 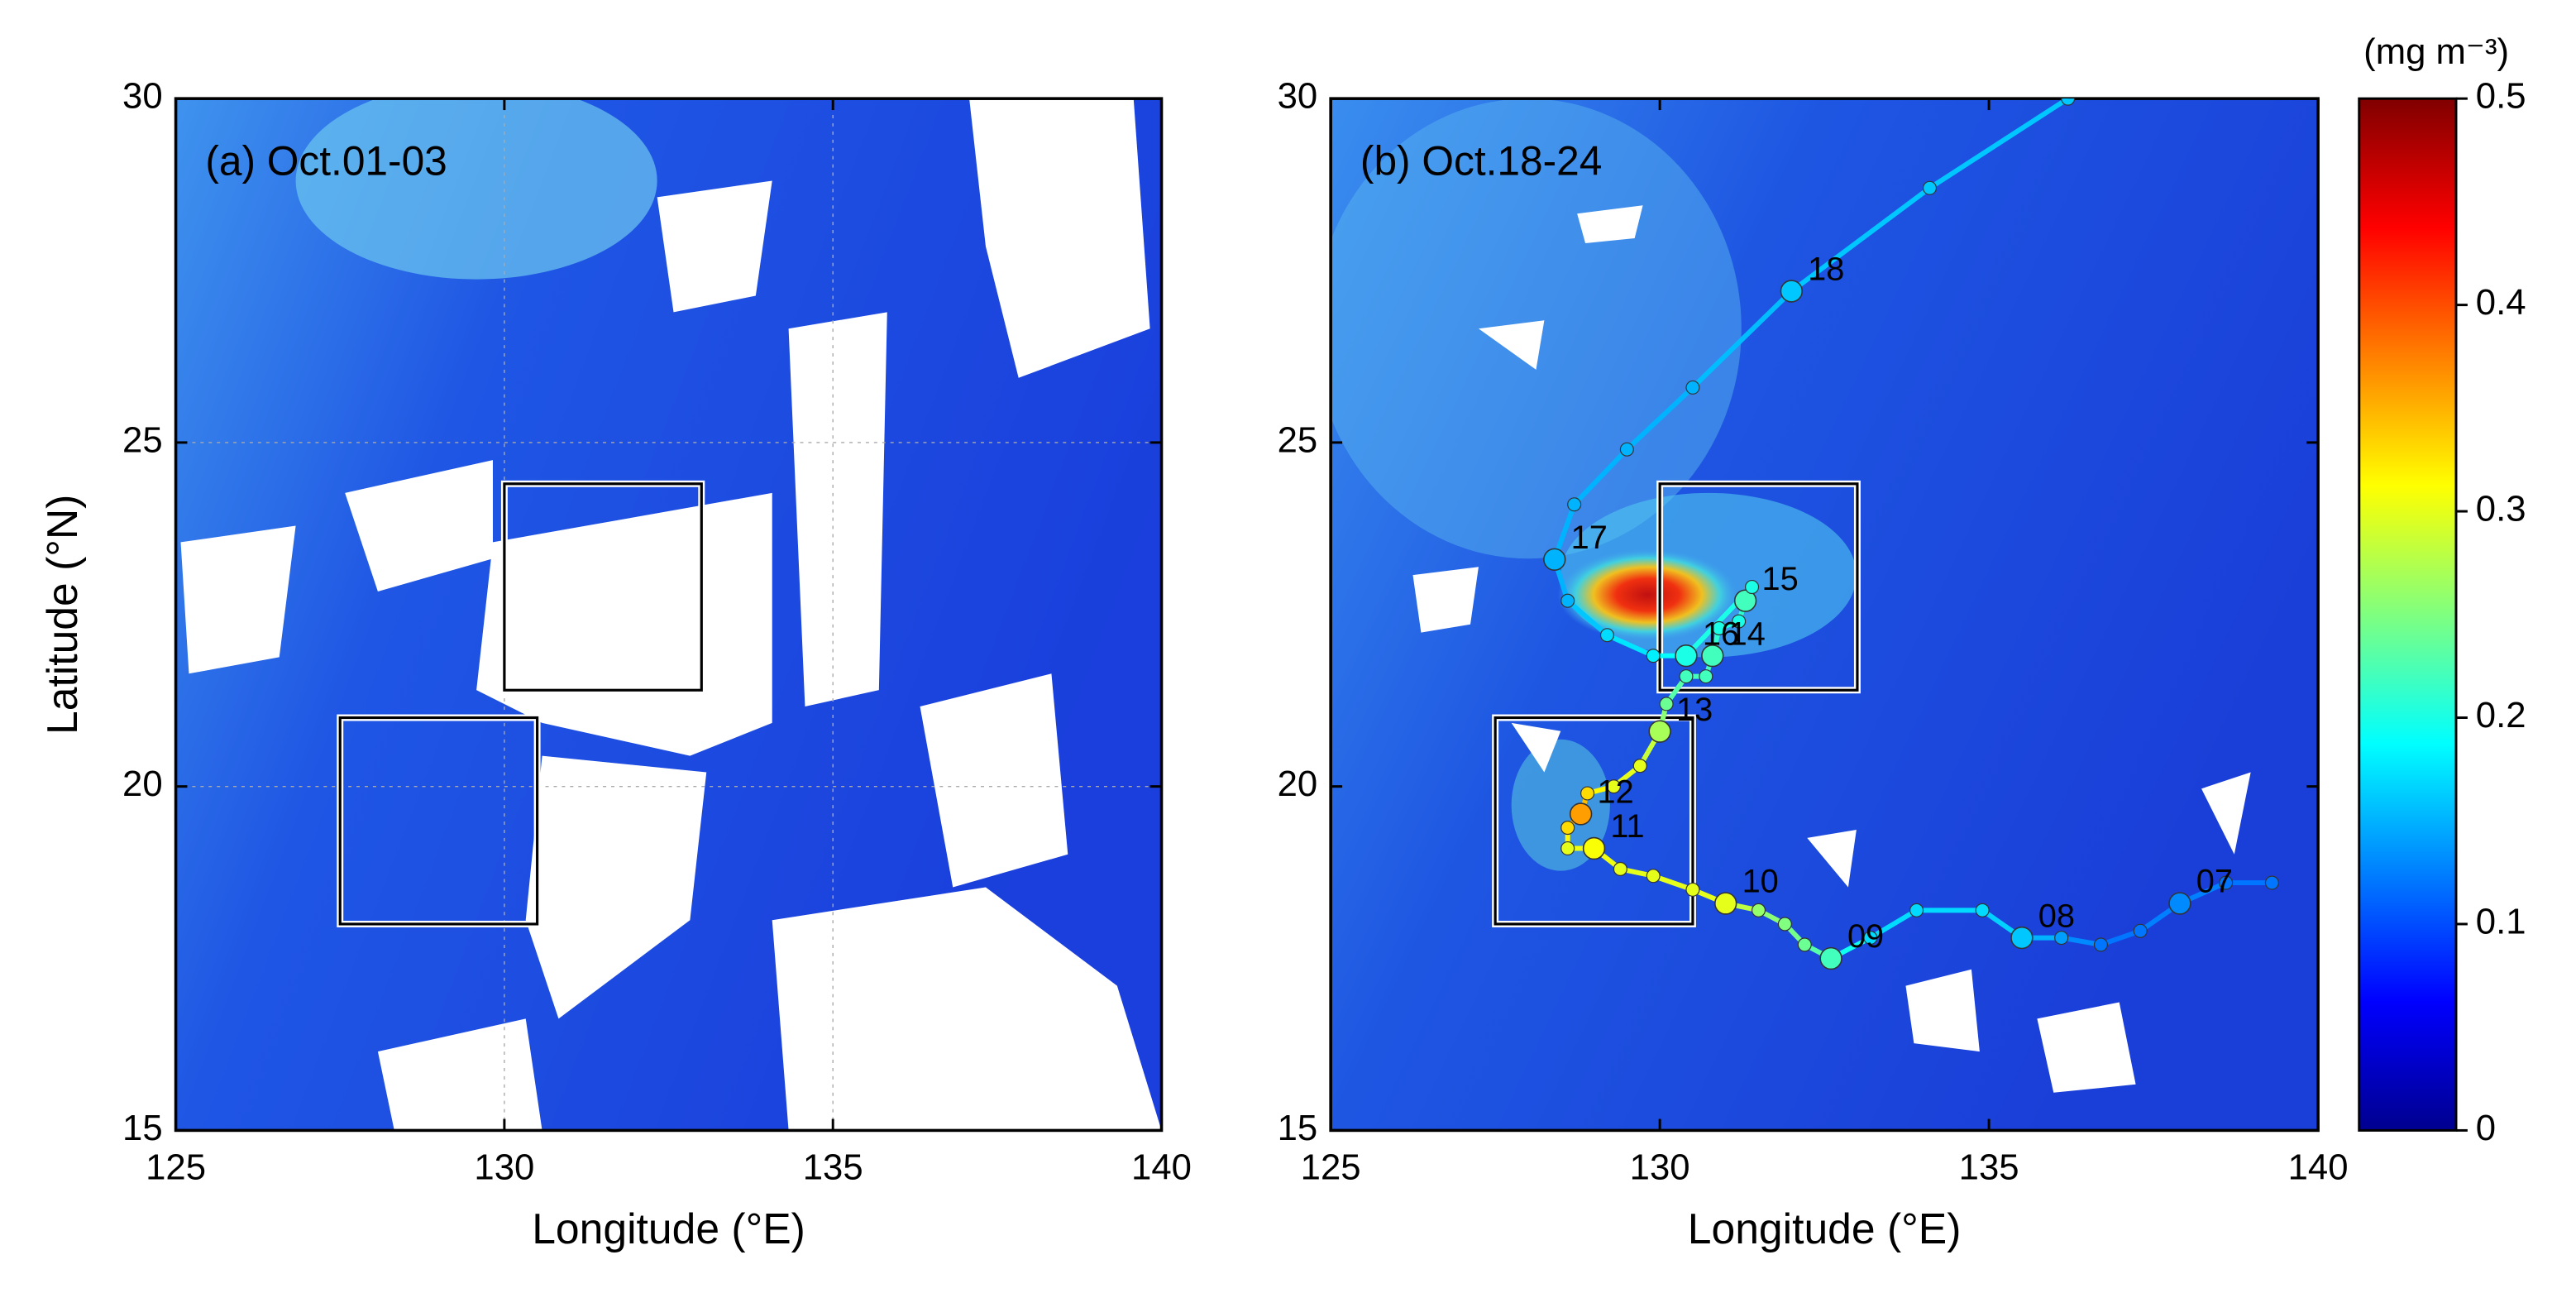 I want to click on day-label: 09, so click(x=1865, y=936).